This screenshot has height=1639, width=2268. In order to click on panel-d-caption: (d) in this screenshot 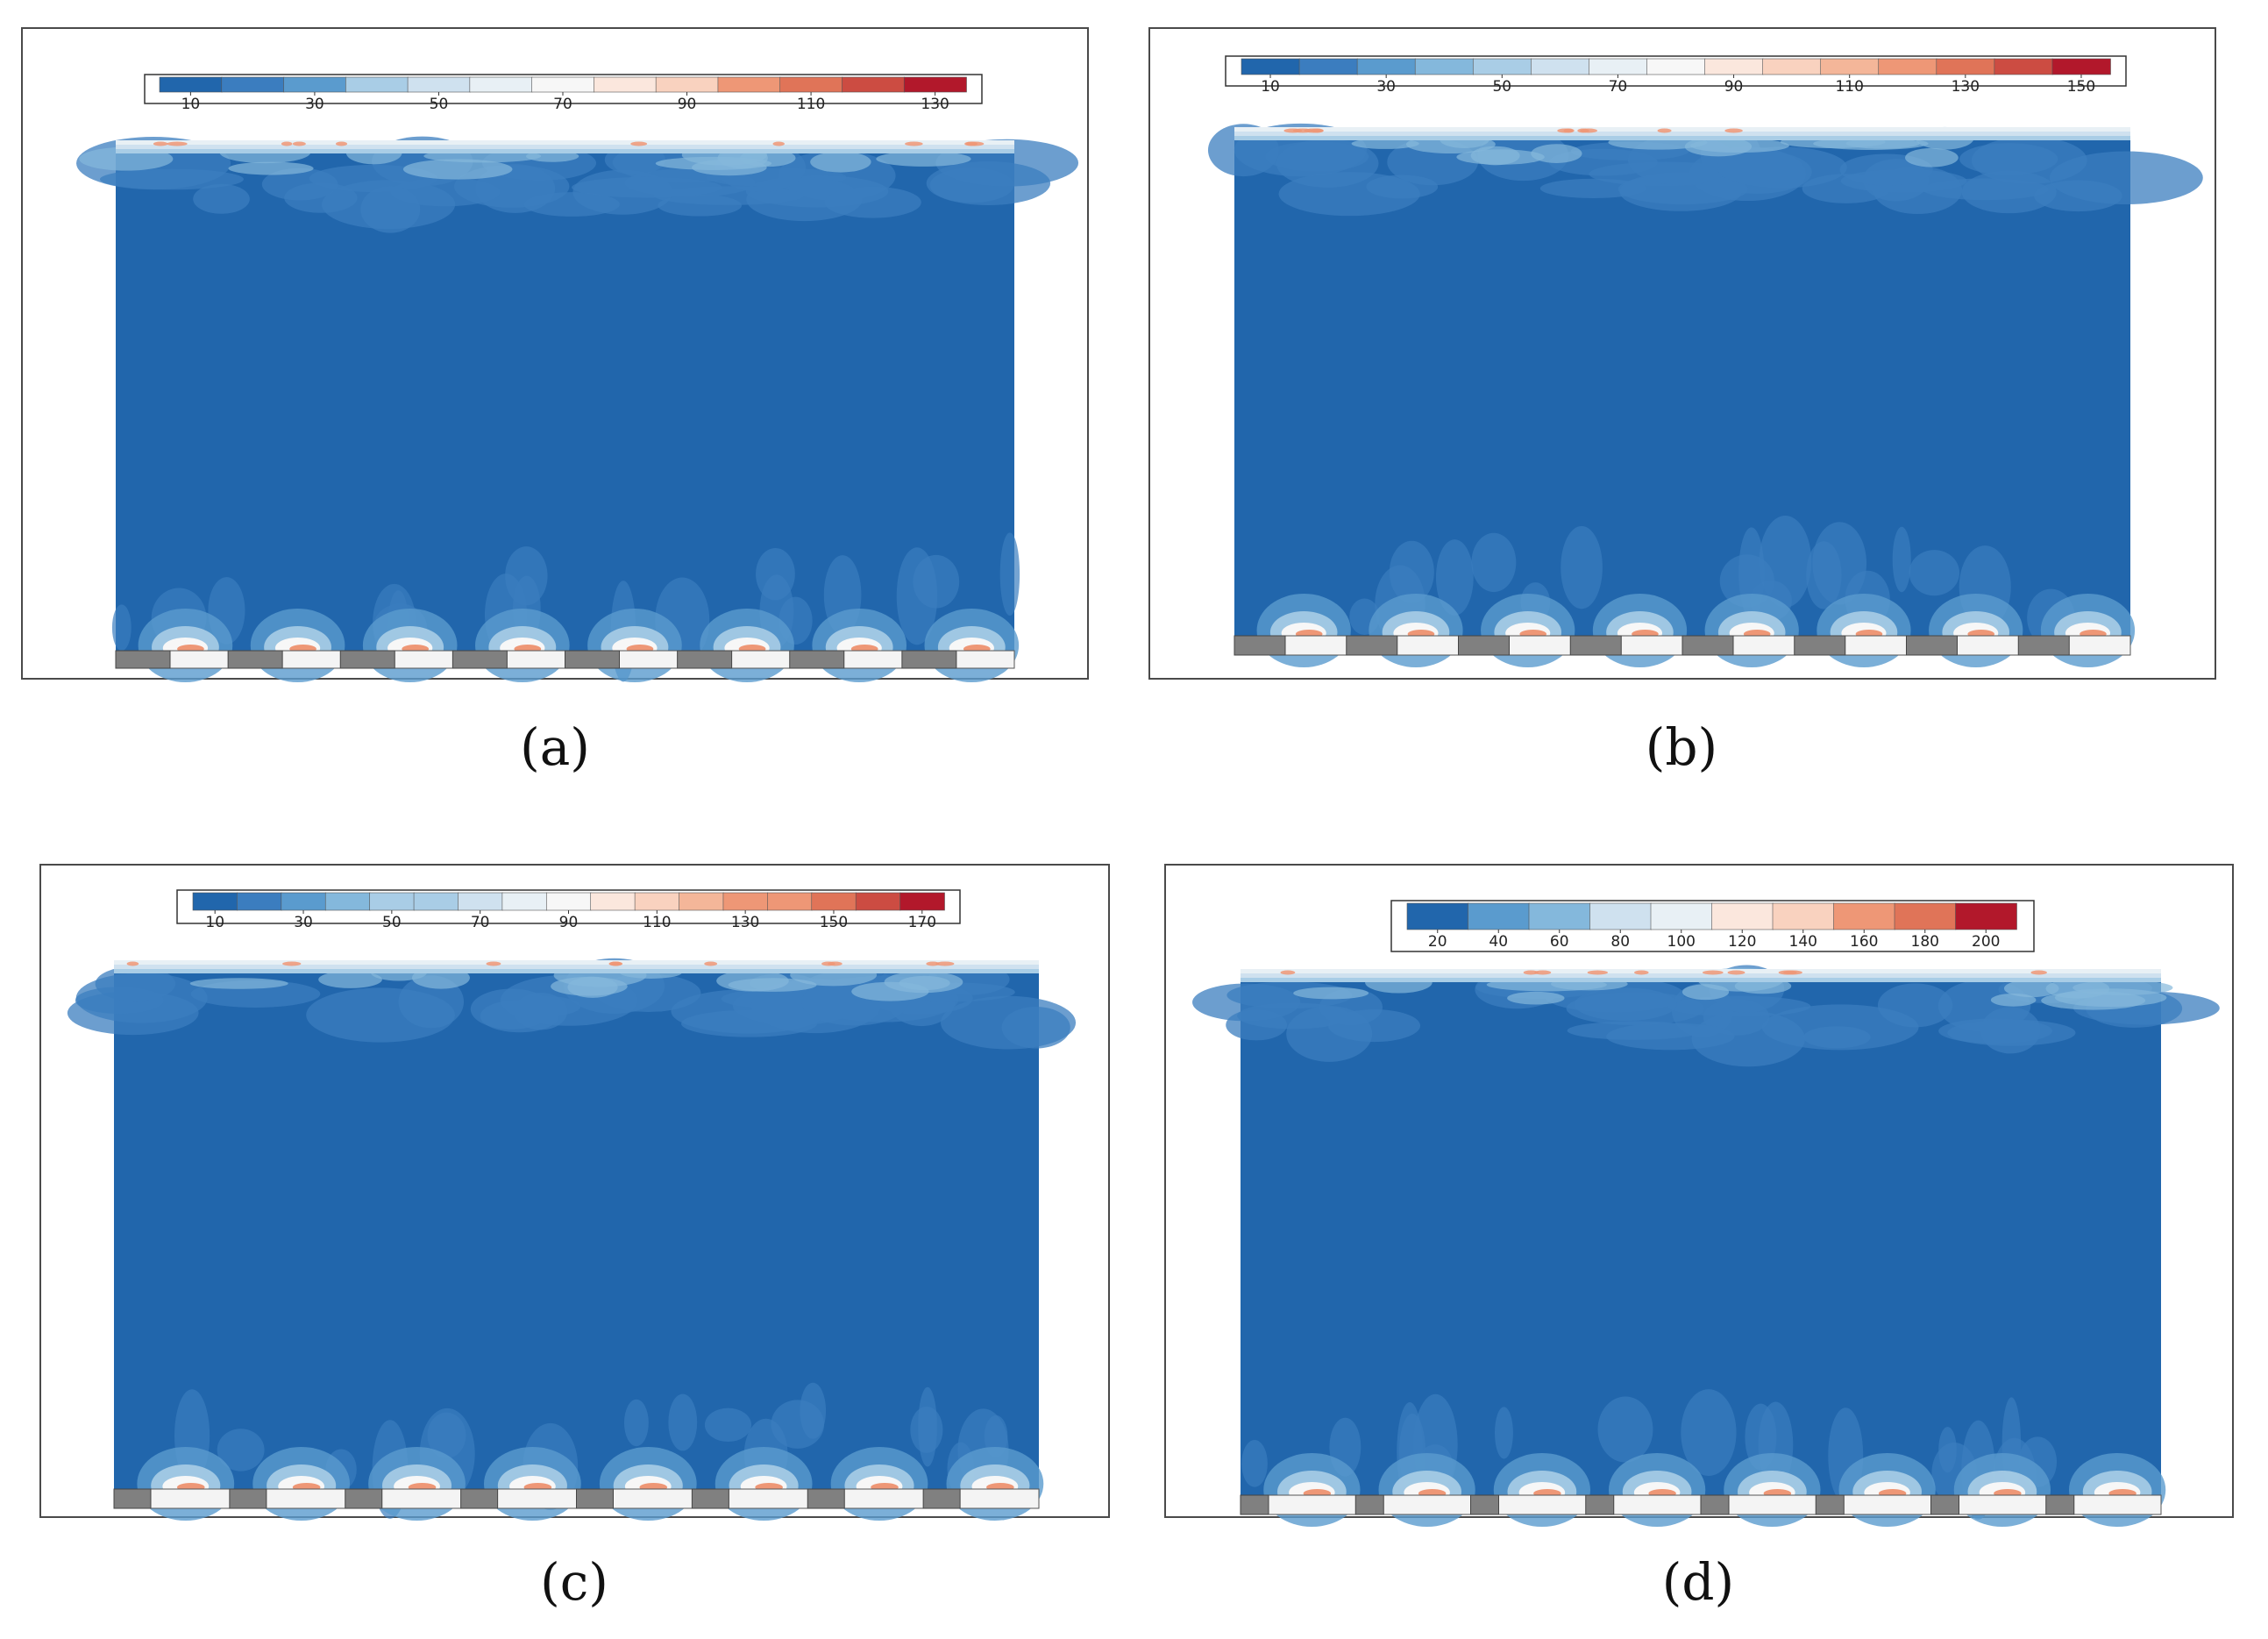, I will do `click(1698, 1582)`.